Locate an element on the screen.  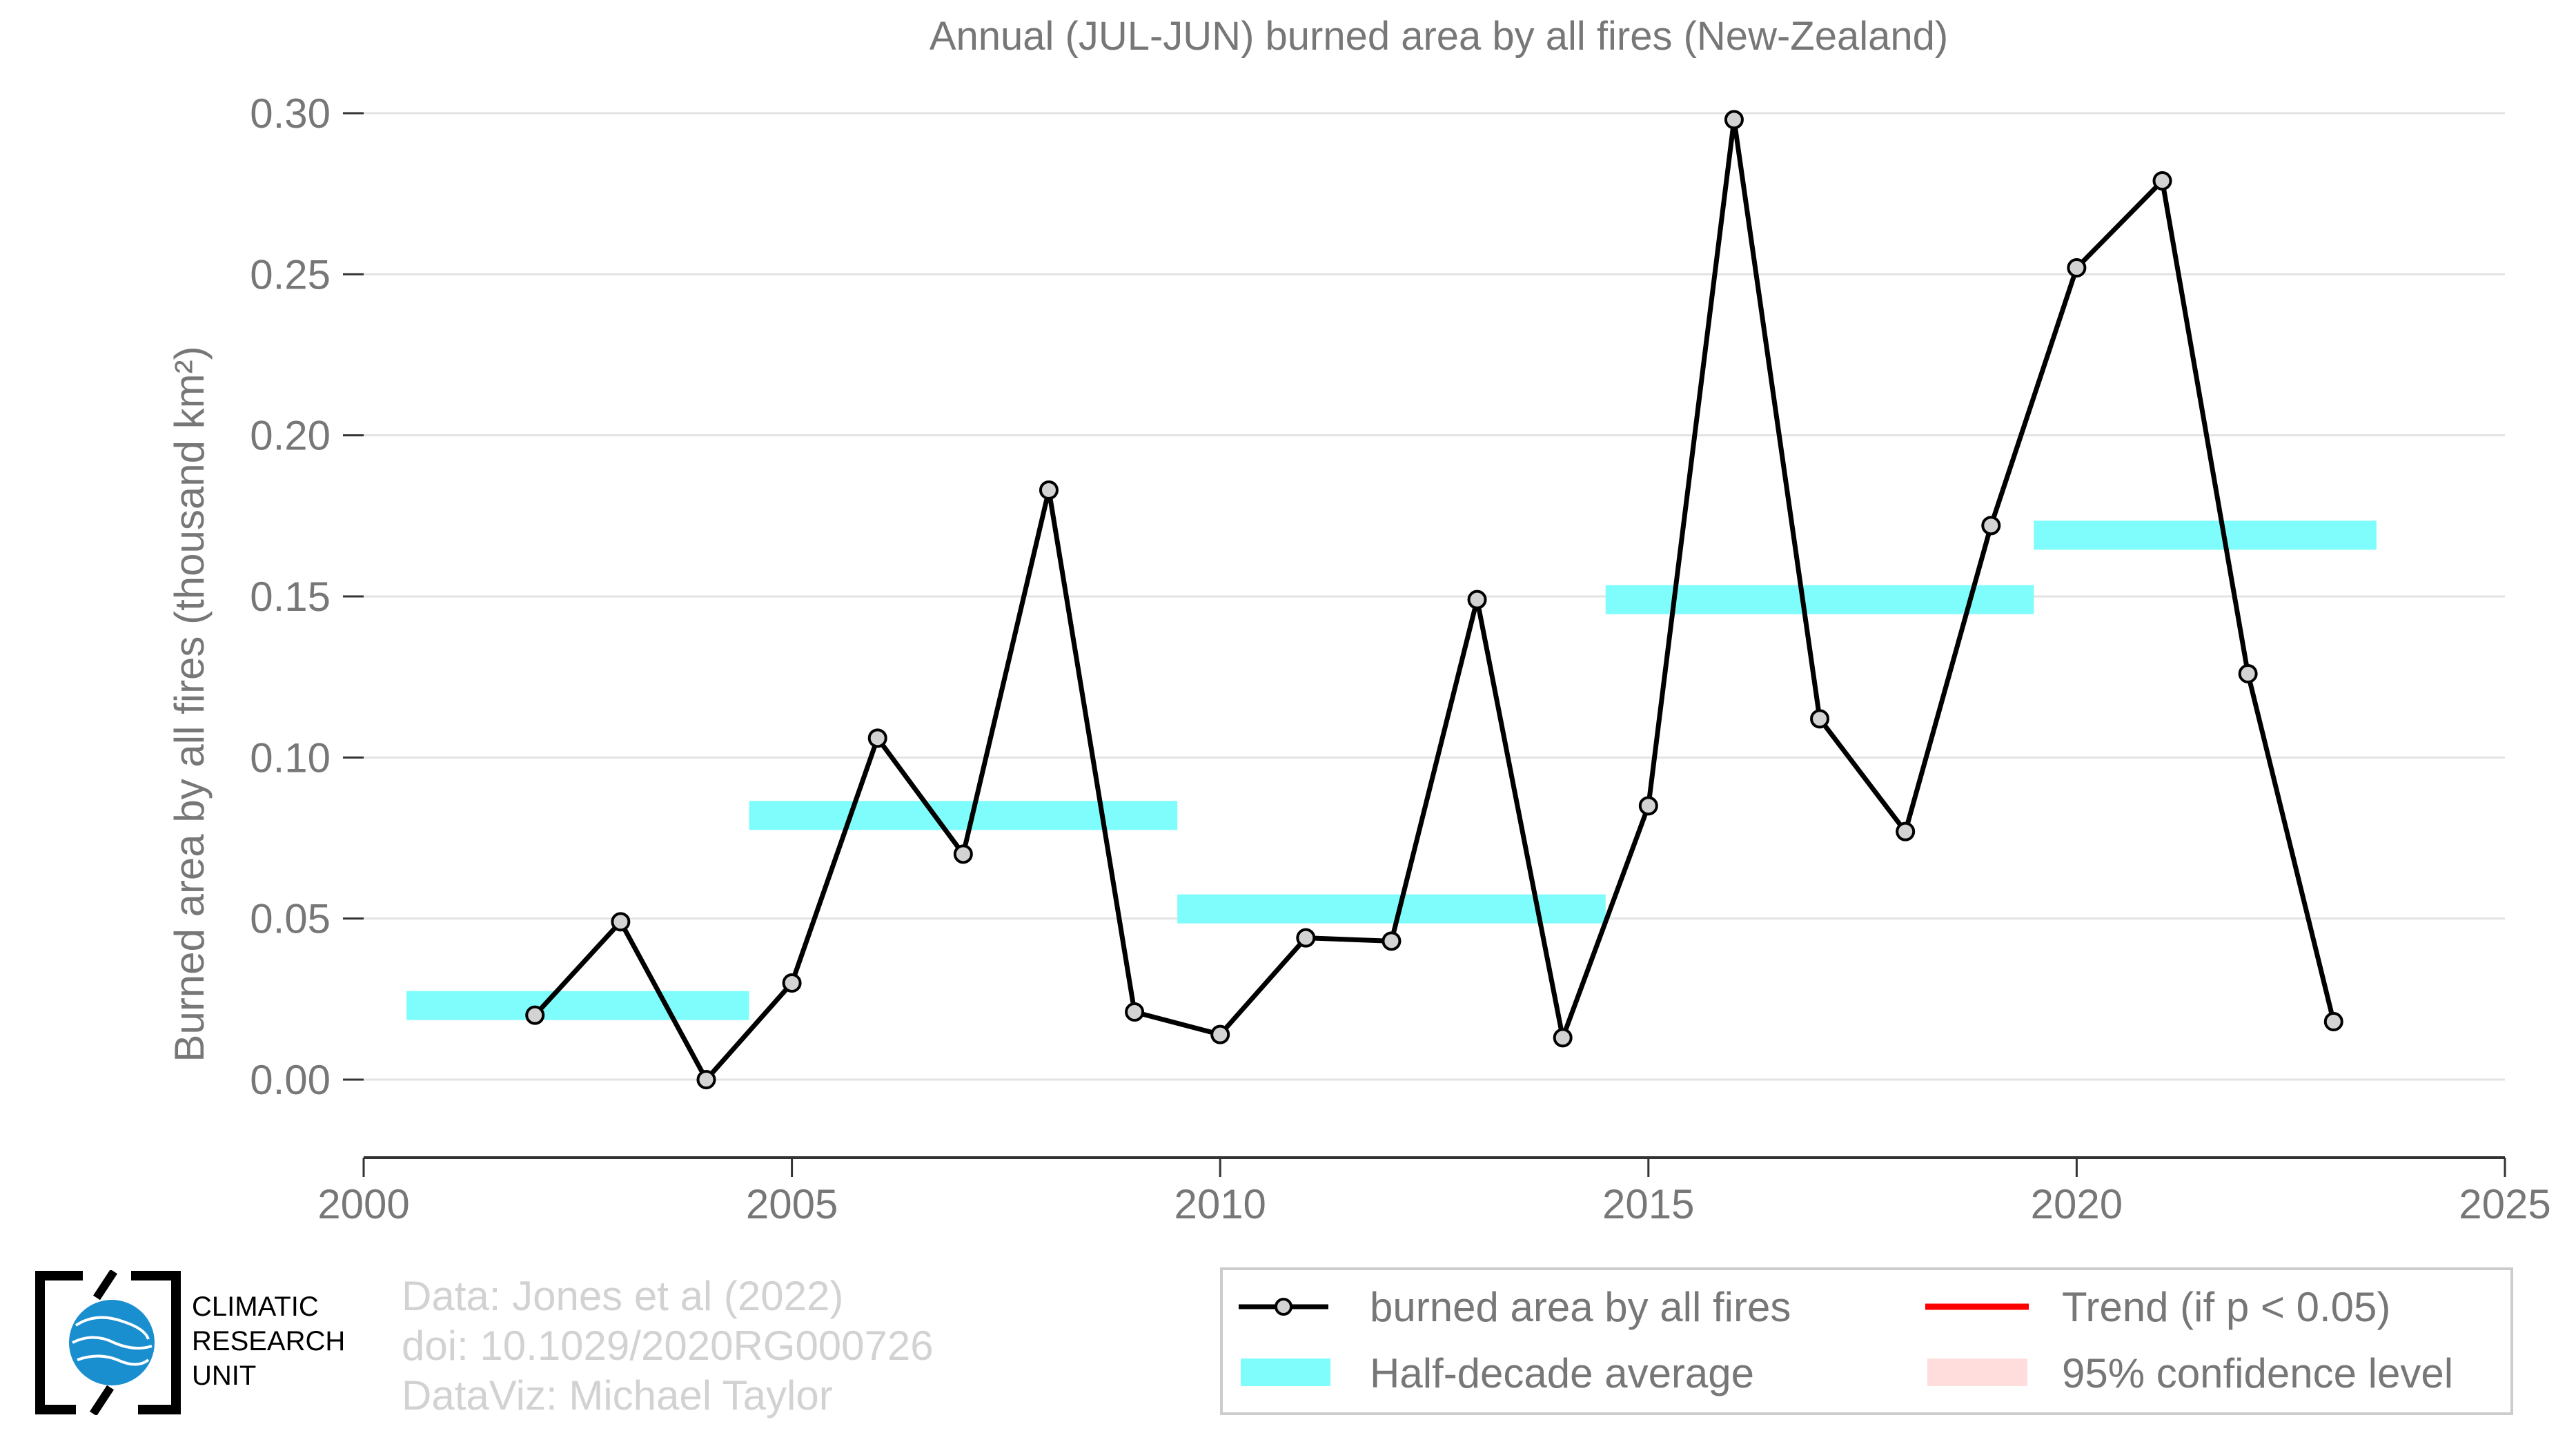
legend-marker-swatch is located at coordinates (1283, 1307).